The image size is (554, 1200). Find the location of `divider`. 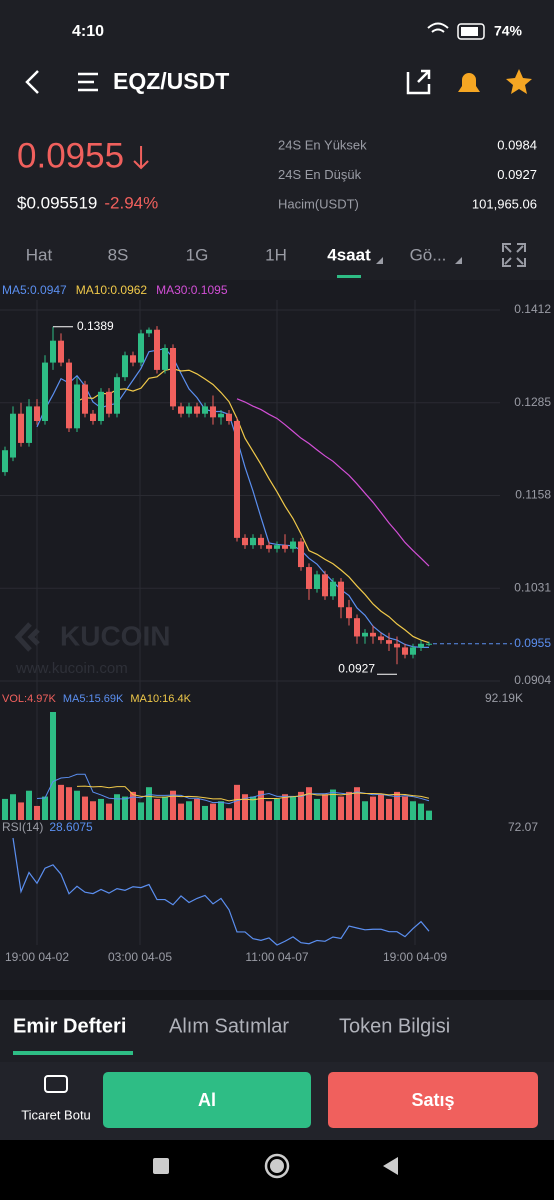

divider is located at coordinates (277, 995).